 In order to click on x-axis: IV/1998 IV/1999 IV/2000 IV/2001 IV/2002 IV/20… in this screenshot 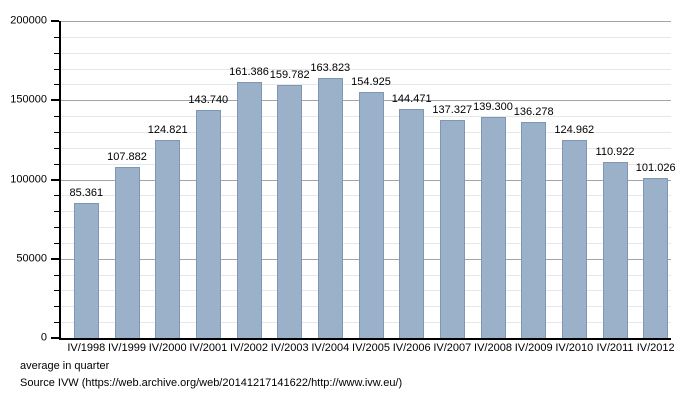, I will do `click(367, 349)`.